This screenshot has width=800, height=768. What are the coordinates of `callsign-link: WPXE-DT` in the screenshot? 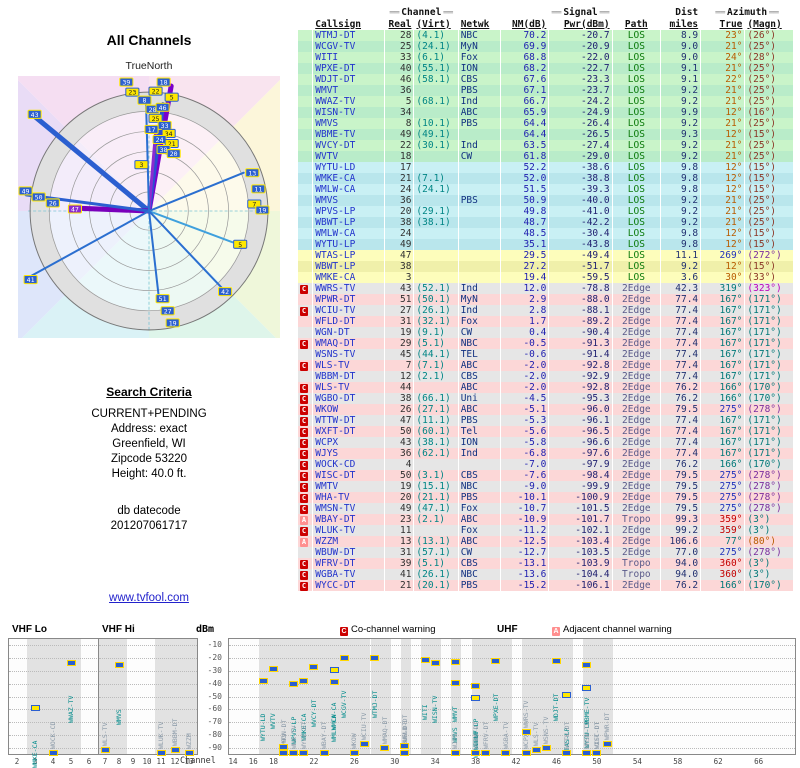 It's located at (348, 68).